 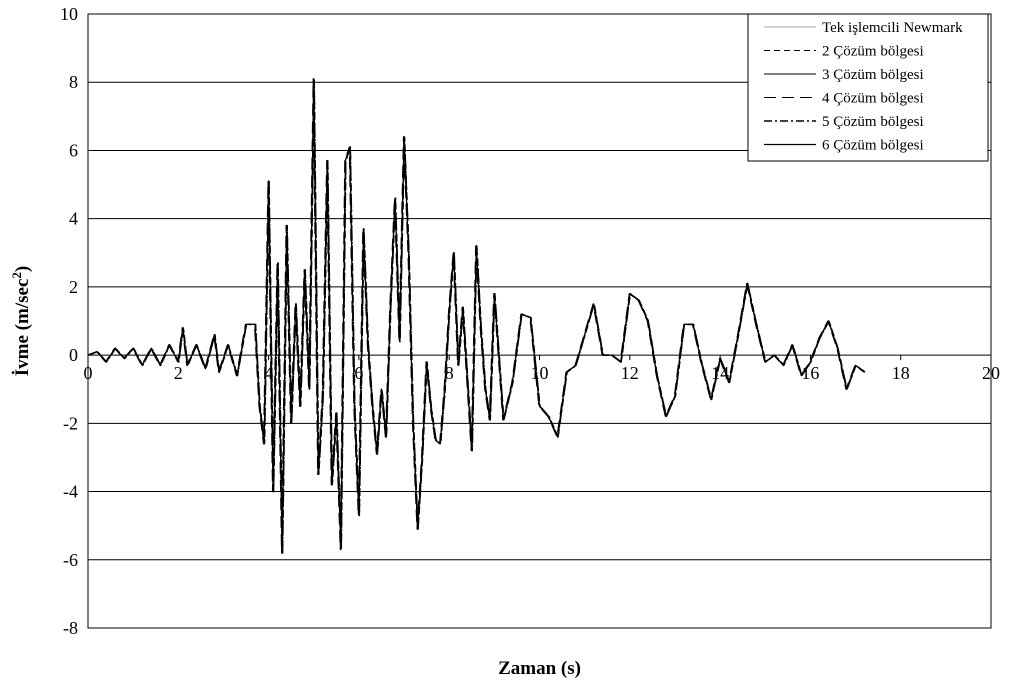 I want to click on y-tick-label: -8, so click(x=70, y=628).